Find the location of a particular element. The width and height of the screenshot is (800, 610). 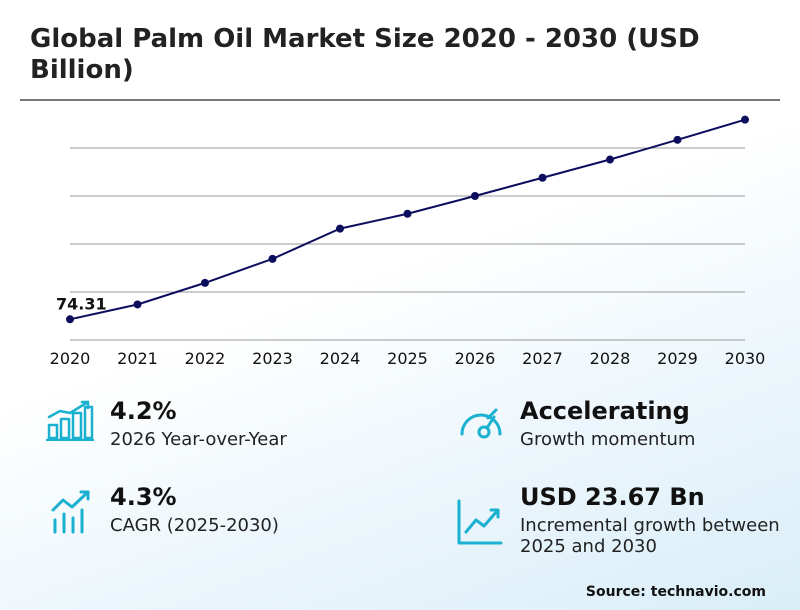

stat-cagr: 4.3% CAGR (2025-2030) is located at coordinates (194, 509).